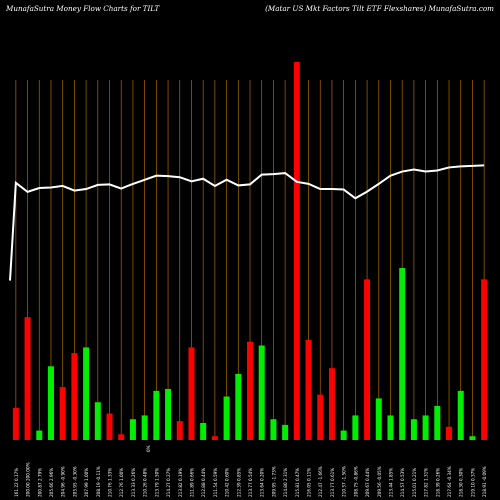  I want to click on x-tick-label: 213.64 0.20%, so click(262, 482).